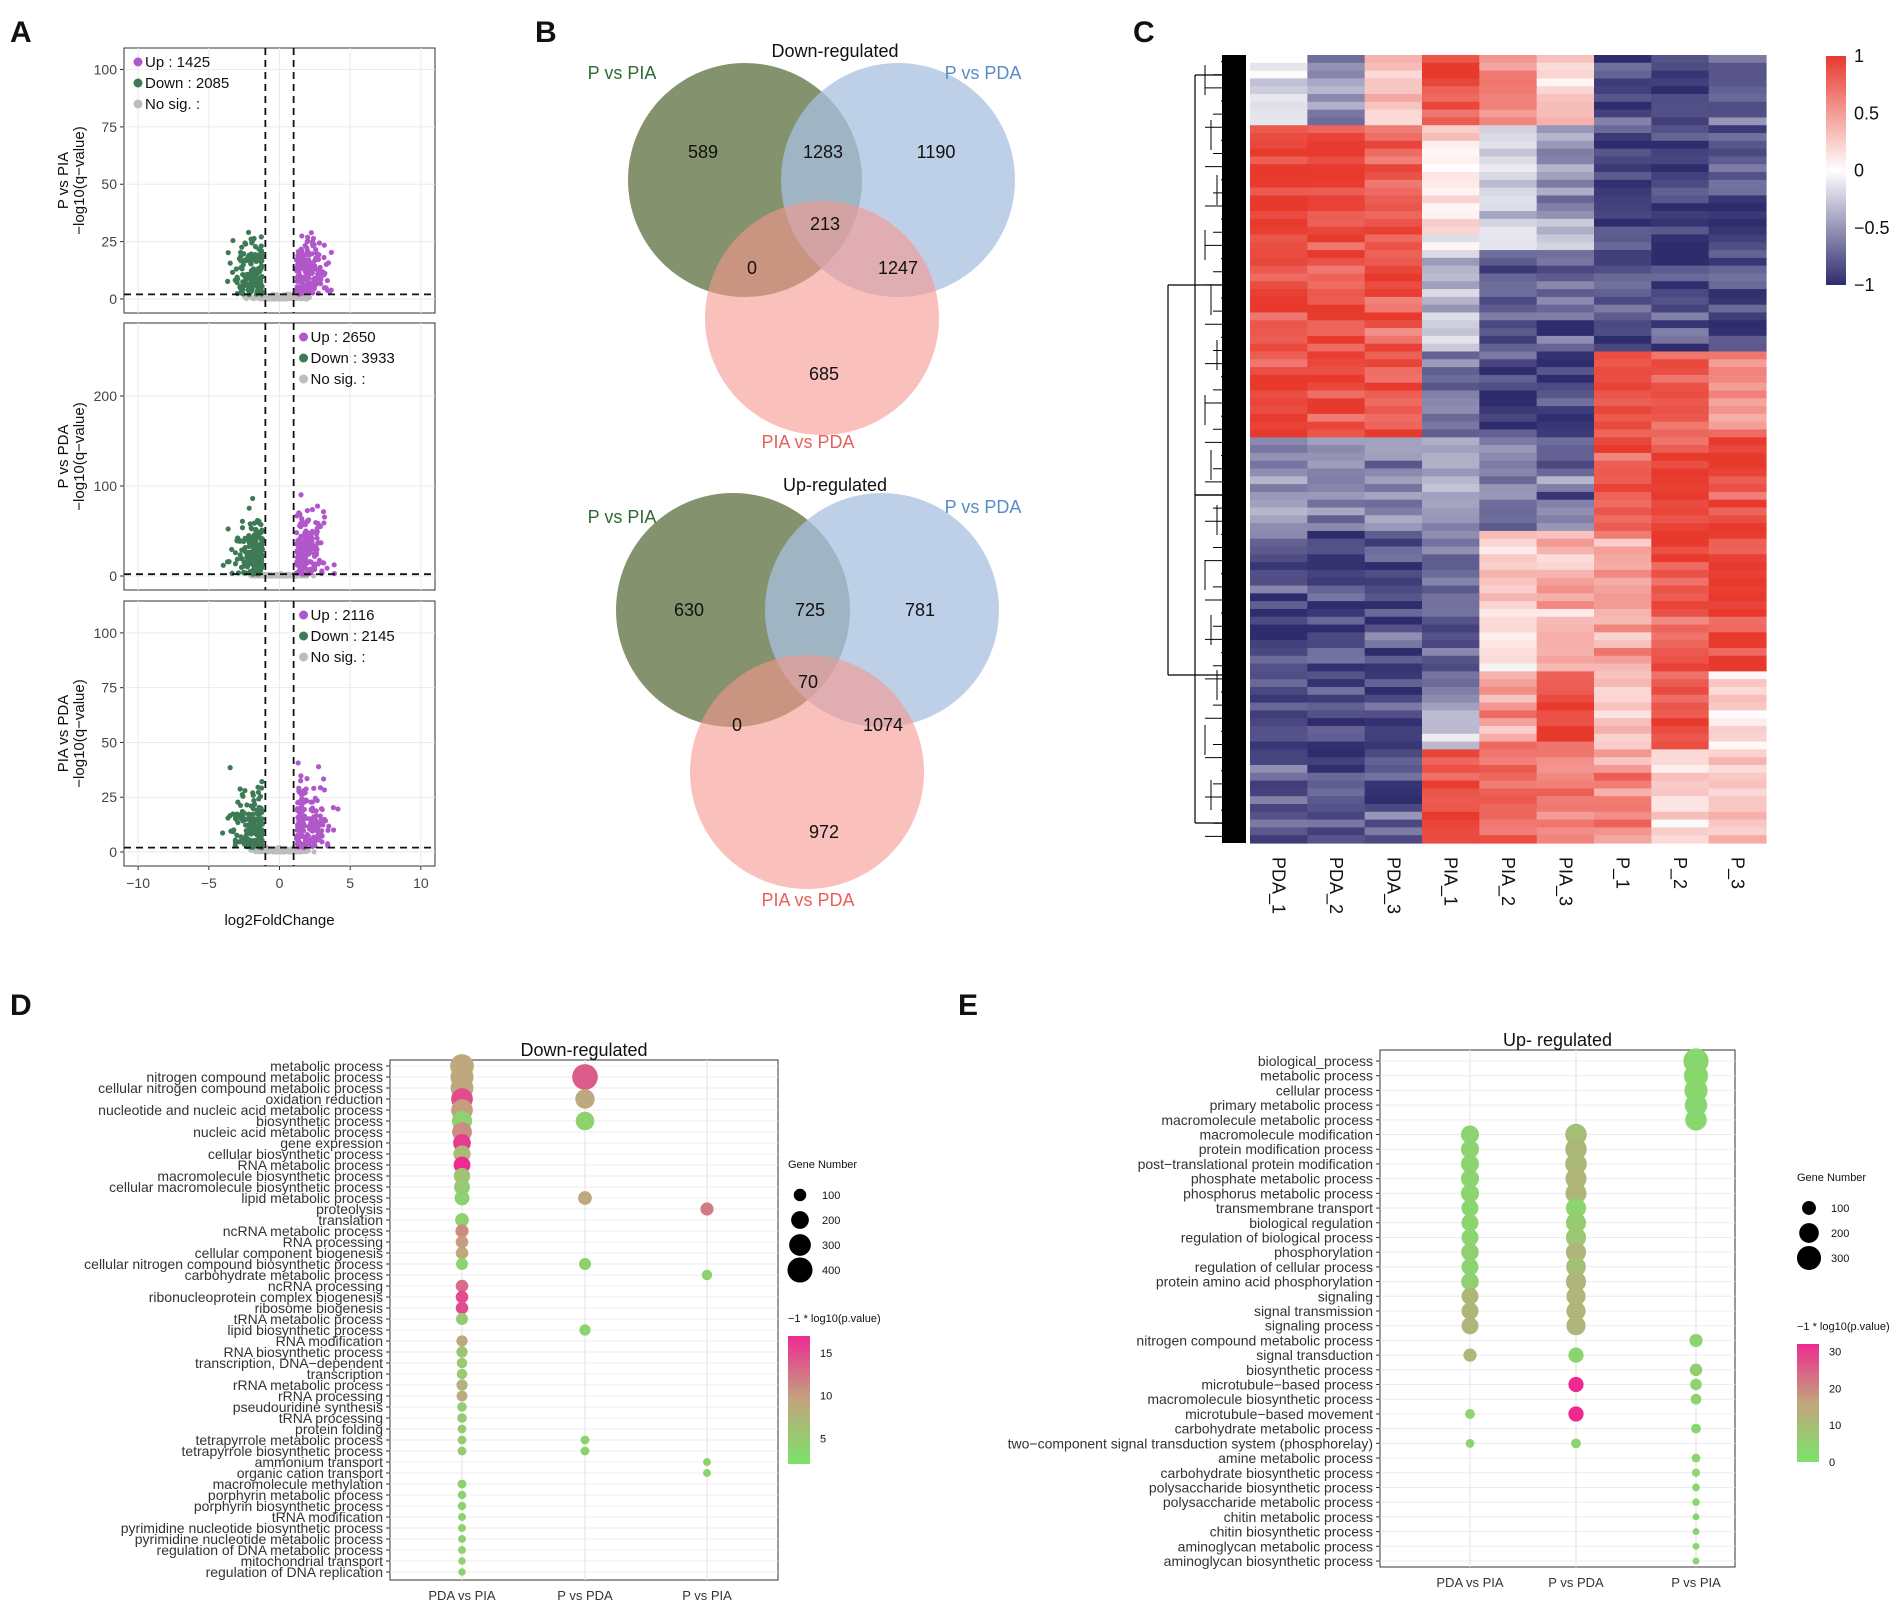 This screenshot has height=1606, width=1902. I want to click on go-term-label: proteolysis, so click(349, 1209).